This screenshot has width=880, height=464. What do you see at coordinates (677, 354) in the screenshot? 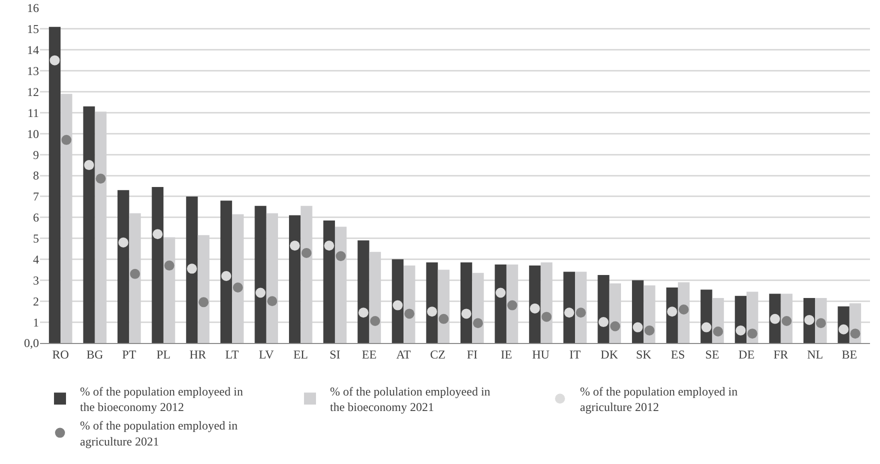
I see `x-tick-label: ES` at bounding box center [677, 354].